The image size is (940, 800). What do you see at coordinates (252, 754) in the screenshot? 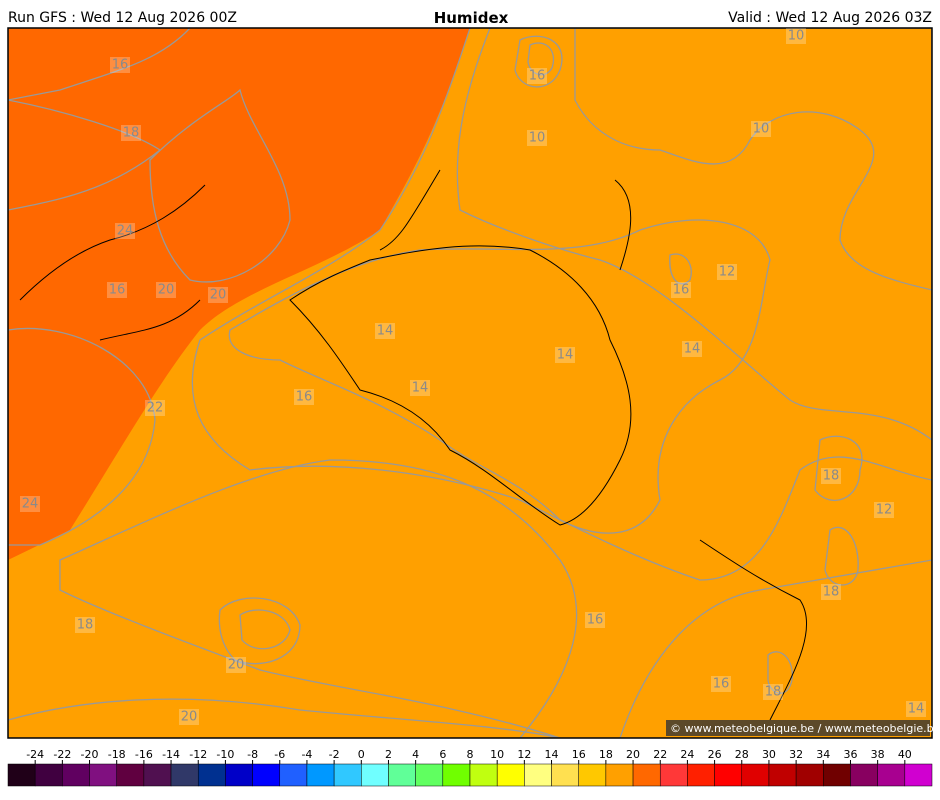
I see `colorbar-label: -8` at bounding box center [252, 754].